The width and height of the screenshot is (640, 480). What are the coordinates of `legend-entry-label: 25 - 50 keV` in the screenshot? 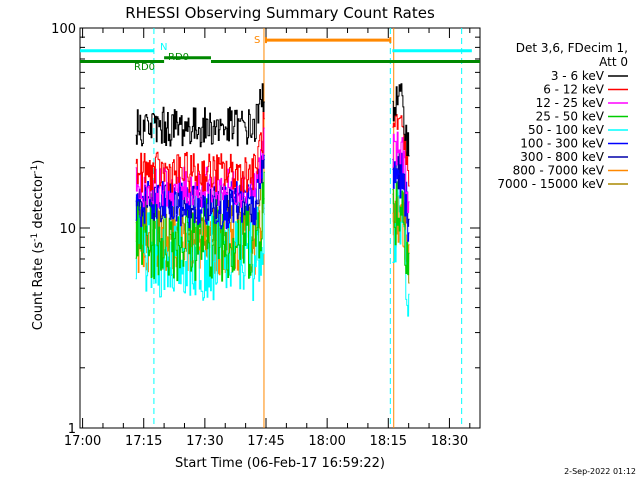 It's located at (570, 117).